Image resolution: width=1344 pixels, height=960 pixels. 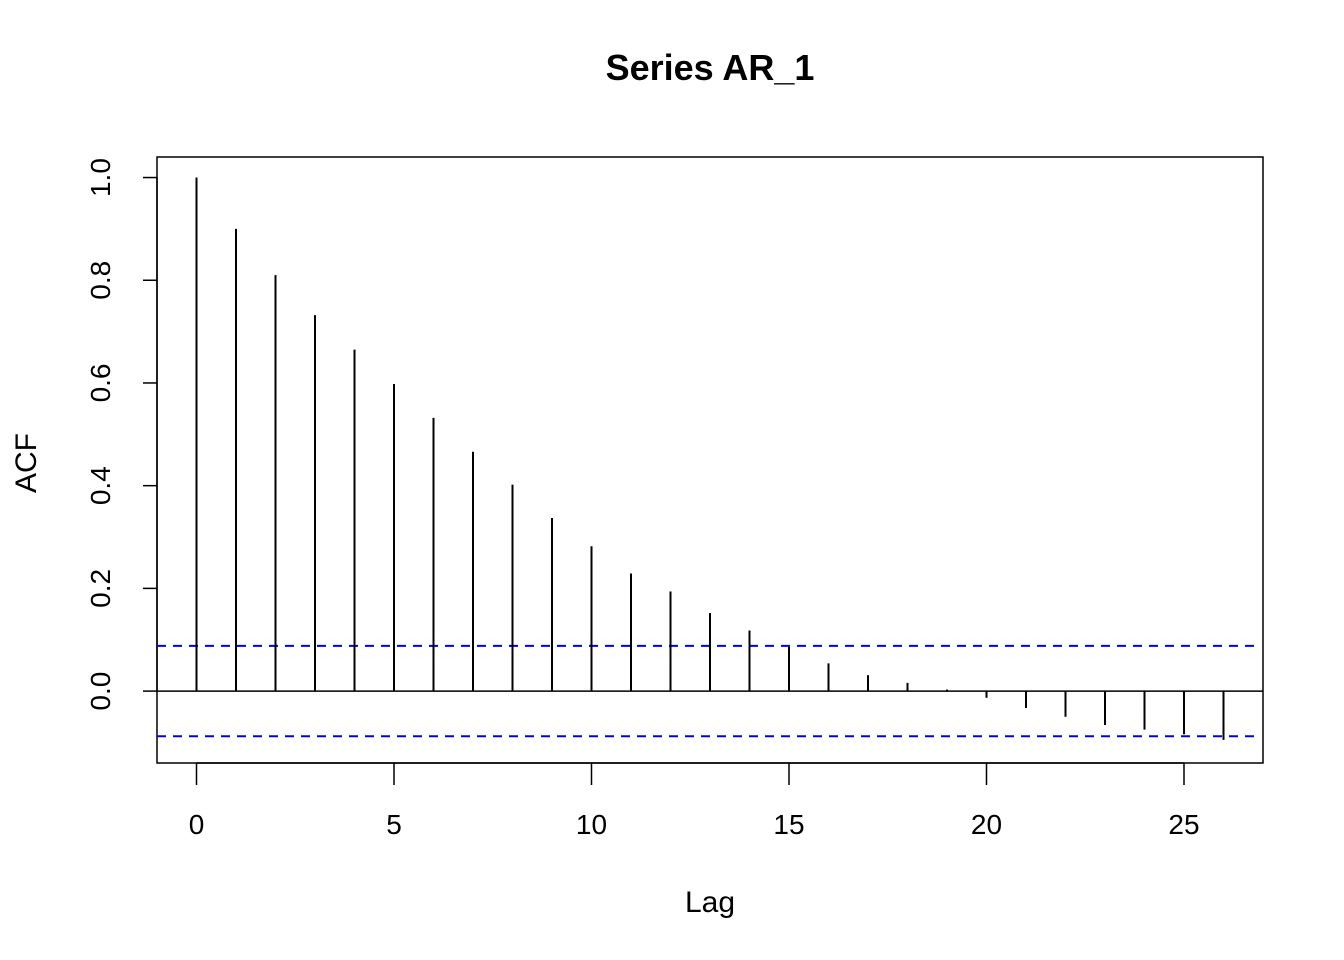 I want to click on x-axis-label: Lag, so click(x=710, y=902).